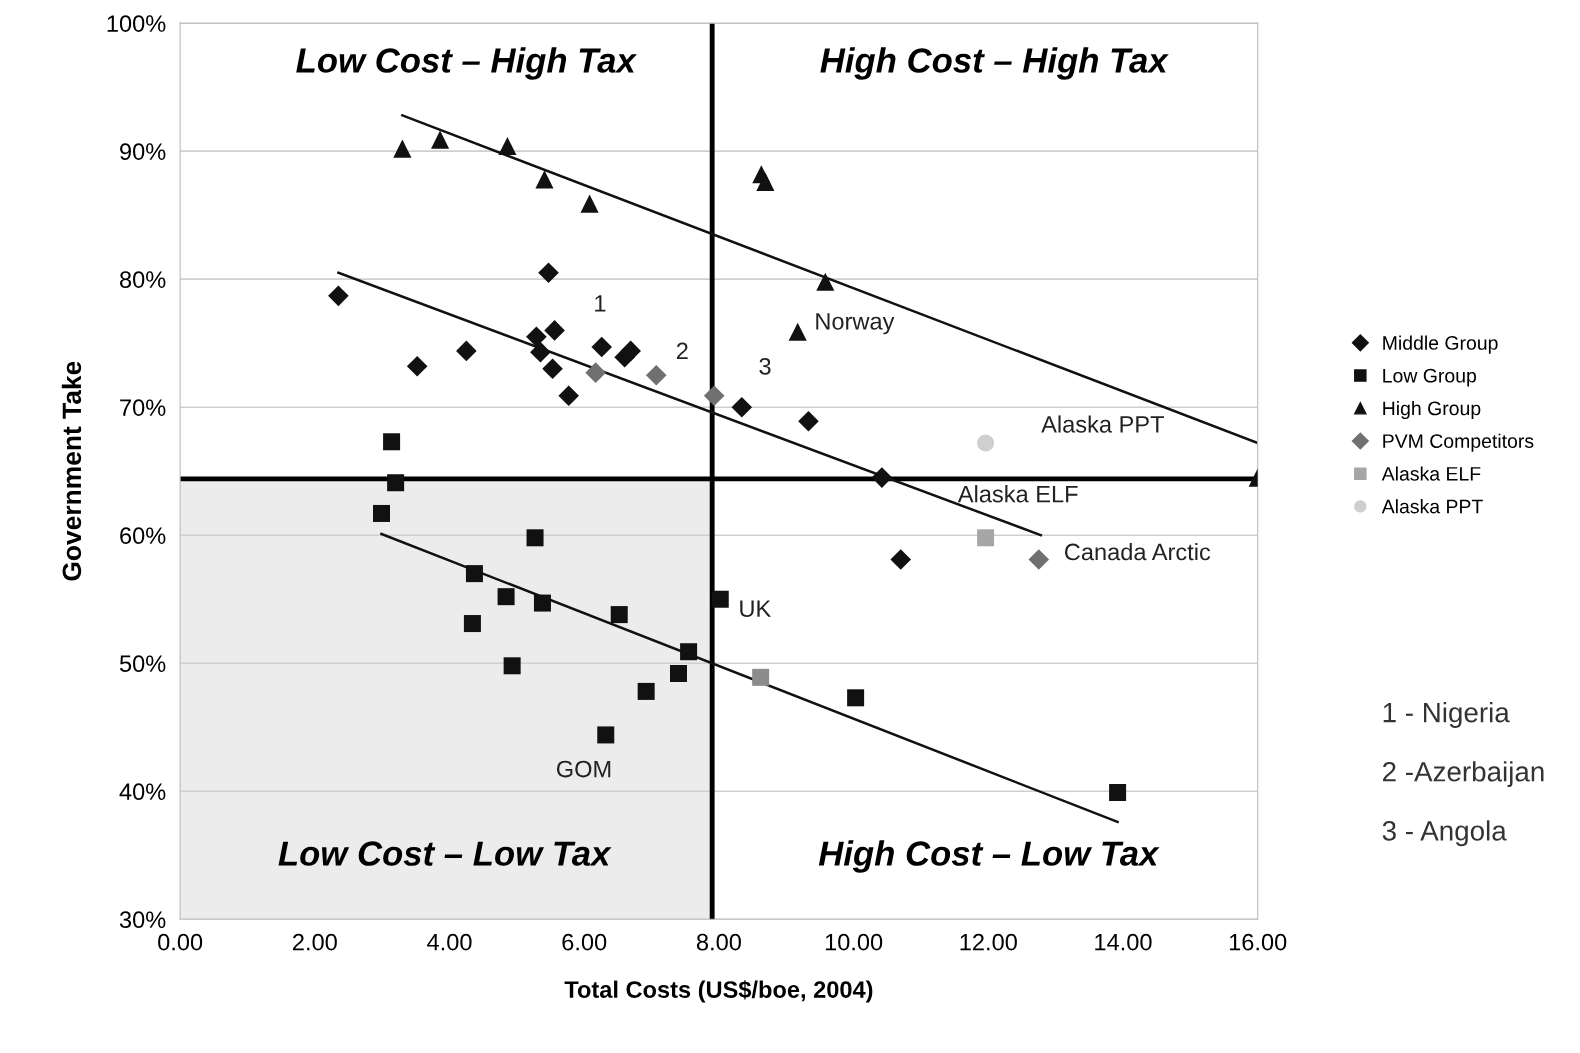 This screenshot has width=1580, height=1053. What do you see at coordinates (988, 942) in the screenshot?
I see `x-tick-label: 12.00` at bounding box center [988, 942].